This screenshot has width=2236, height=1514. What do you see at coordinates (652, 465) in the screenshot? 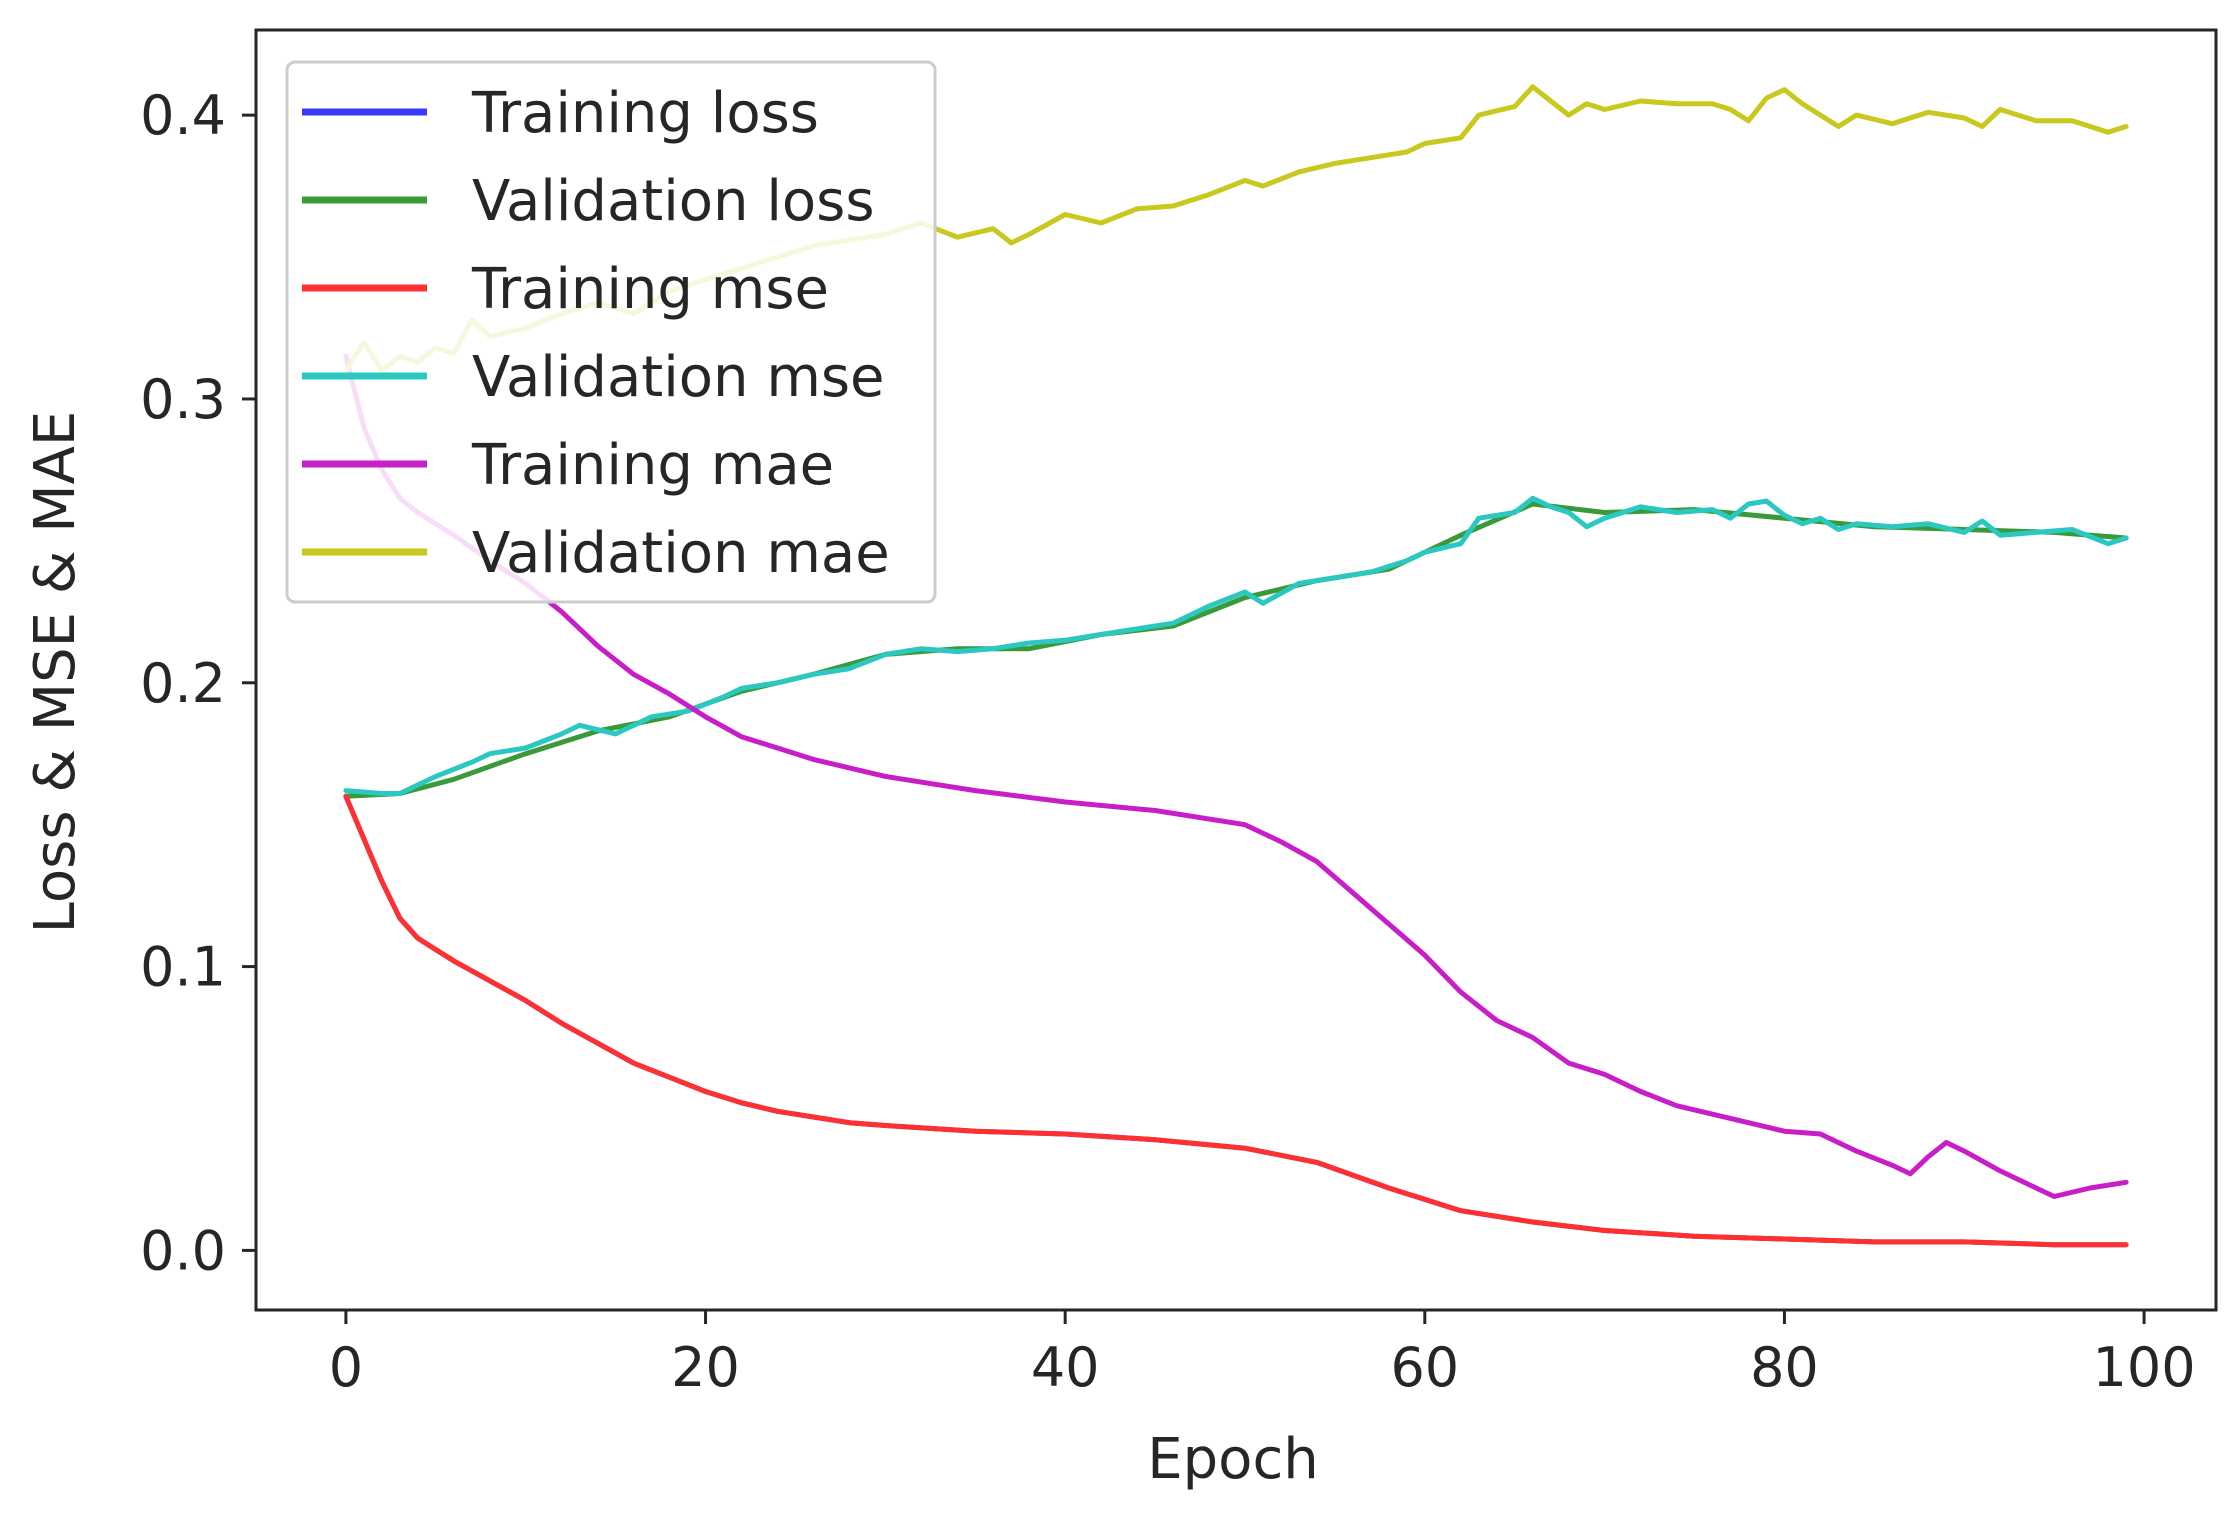
I see `legend-label: Training mae` at bounding box center [652, 465].